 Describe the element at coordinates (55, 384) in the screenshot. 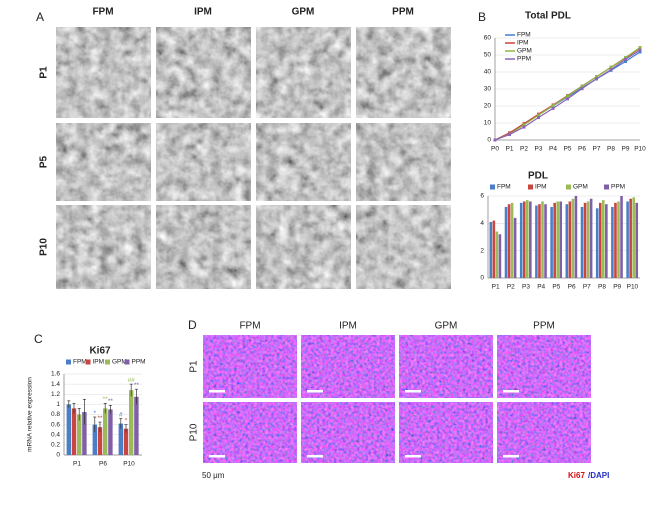

I see `y-tick-label: 1.4` at that location.